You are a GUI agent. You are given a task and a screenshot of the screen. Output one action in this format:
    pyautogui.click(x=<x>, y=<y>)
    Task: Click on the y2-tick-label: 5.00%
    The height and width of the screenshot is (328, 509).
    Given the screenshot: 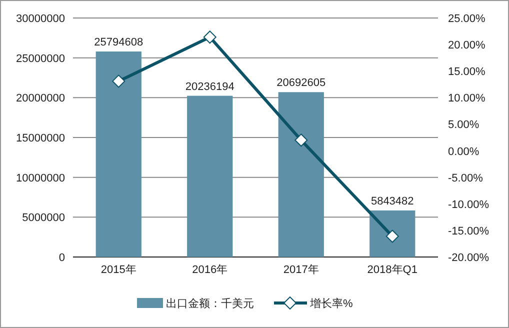 What is the action you would take?
    pyautogui.click(x=464, y=125)
    